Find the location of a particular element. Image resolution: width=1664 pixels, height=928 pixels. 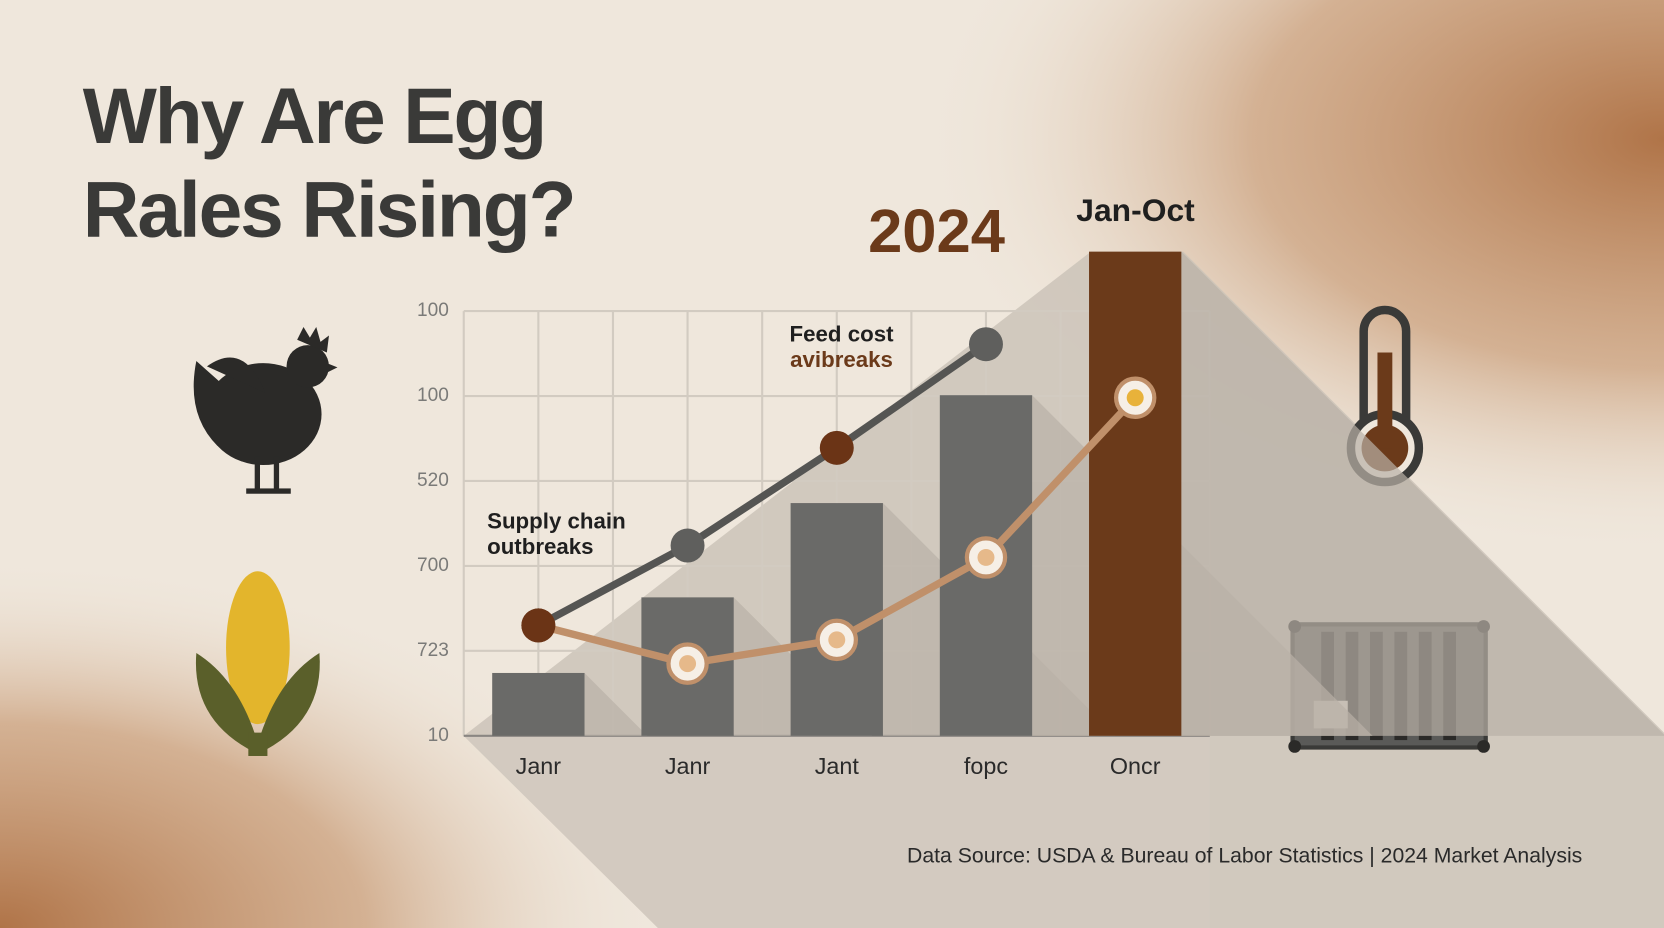

title: Rales Rising? is located at coordinates (329, 209).